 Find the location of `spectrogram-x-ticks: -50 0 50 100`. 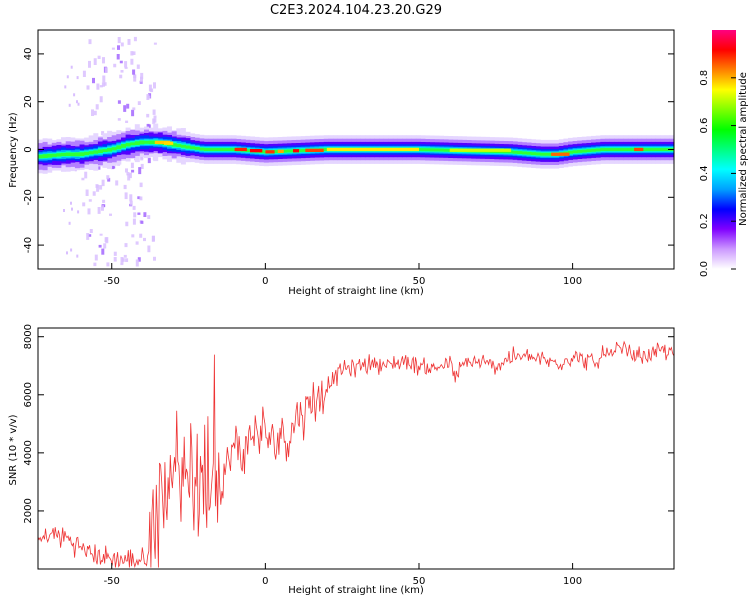

spectrogram-x-ticks: -50 0 50 100 is located at coordinates (343, 275).